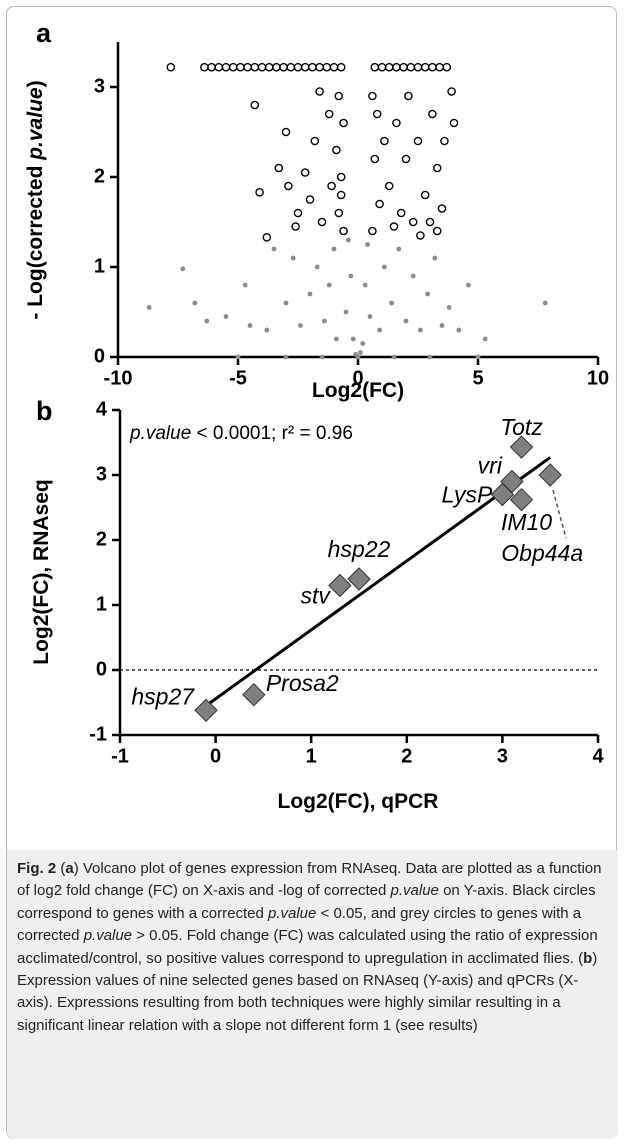 This screenshot has height=1147, width=625. What do you see at coordinates (98, 734) in the screenshot?
I see `y-tick-label: -1` at bounding box center [98, 734].